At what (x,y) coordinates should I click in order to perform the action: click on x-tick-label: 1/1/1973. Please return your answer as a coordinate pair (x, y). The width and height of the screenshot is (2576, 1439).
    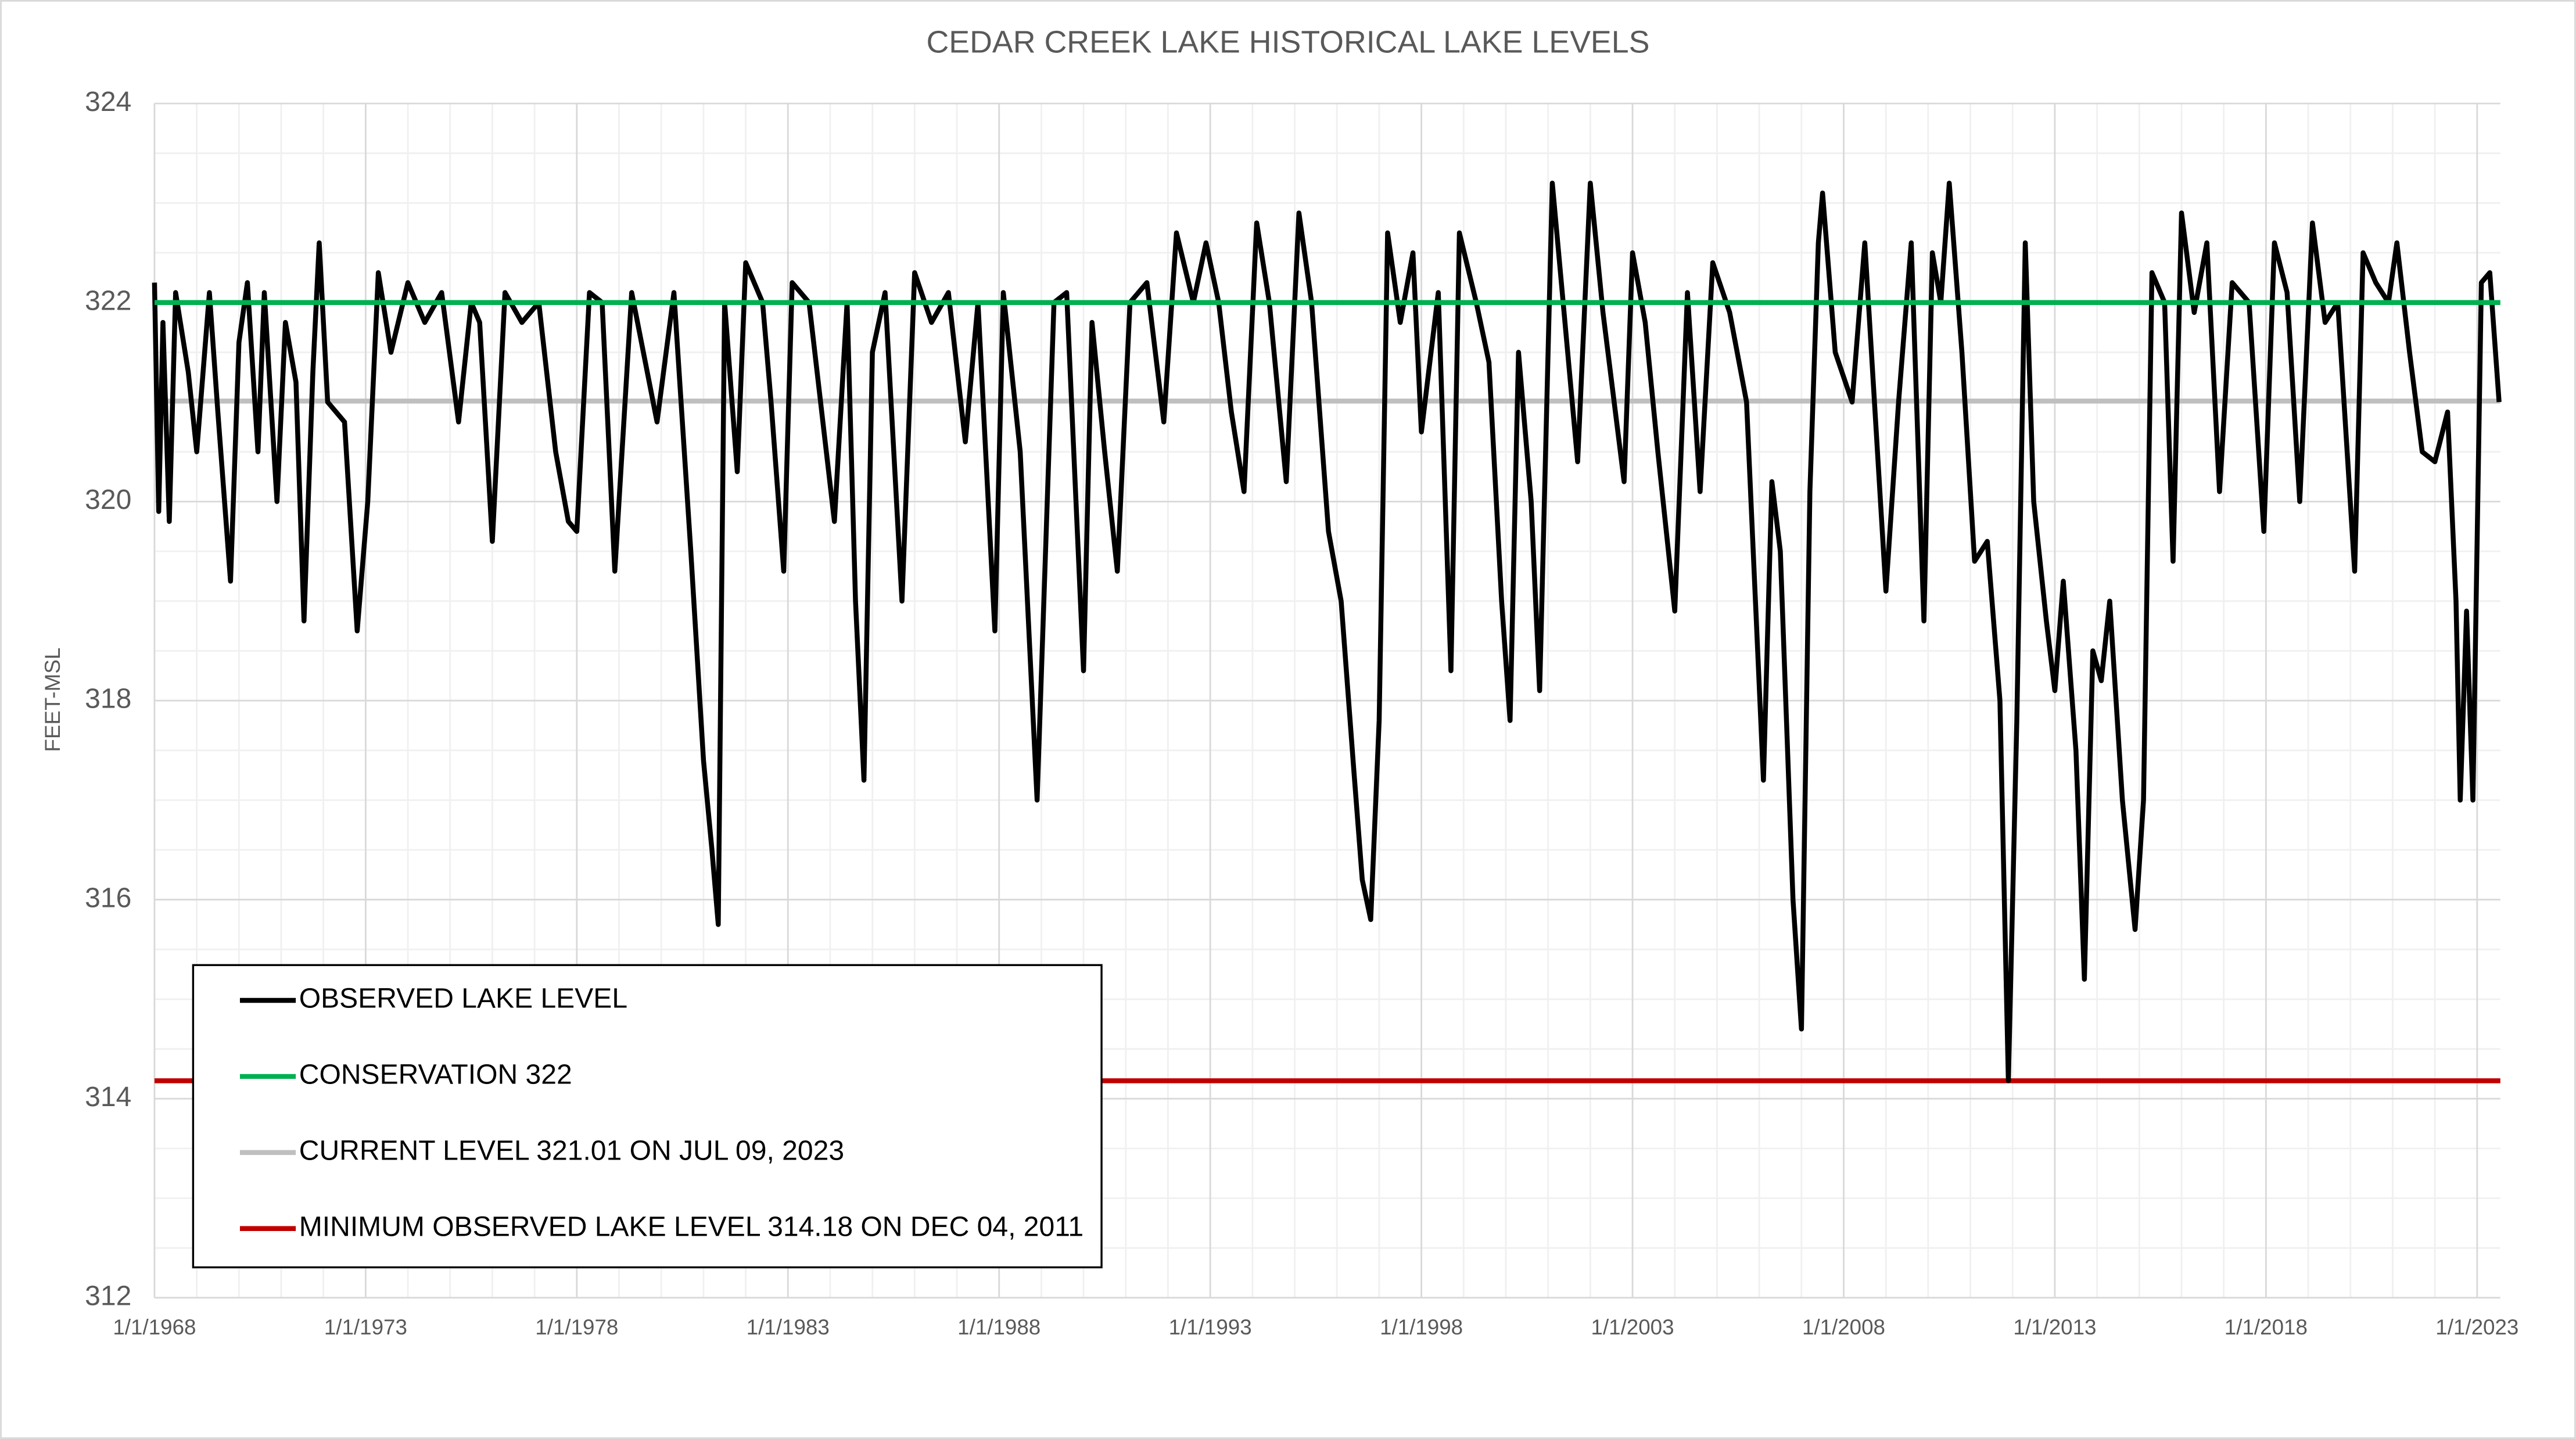
    Looking at the image, I should click on (365, 1327).